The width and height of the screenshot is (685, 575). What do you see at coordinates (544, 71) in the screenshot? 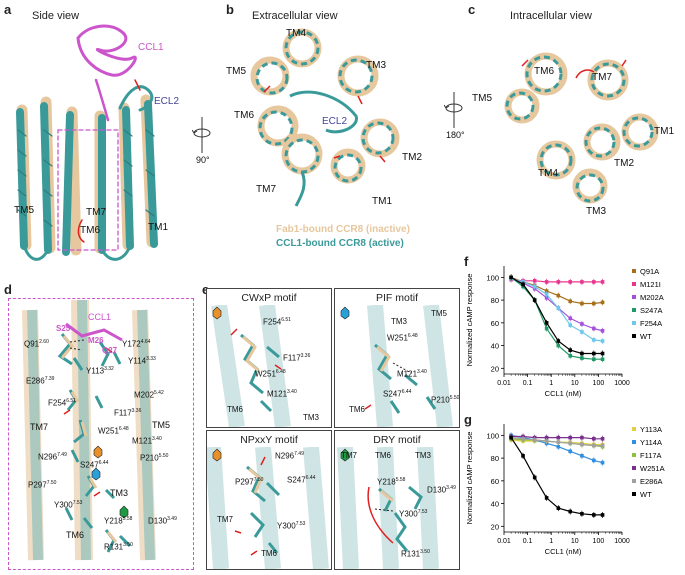
I see `panel-c-tm6: TM6` at bounding box center [544, 71].